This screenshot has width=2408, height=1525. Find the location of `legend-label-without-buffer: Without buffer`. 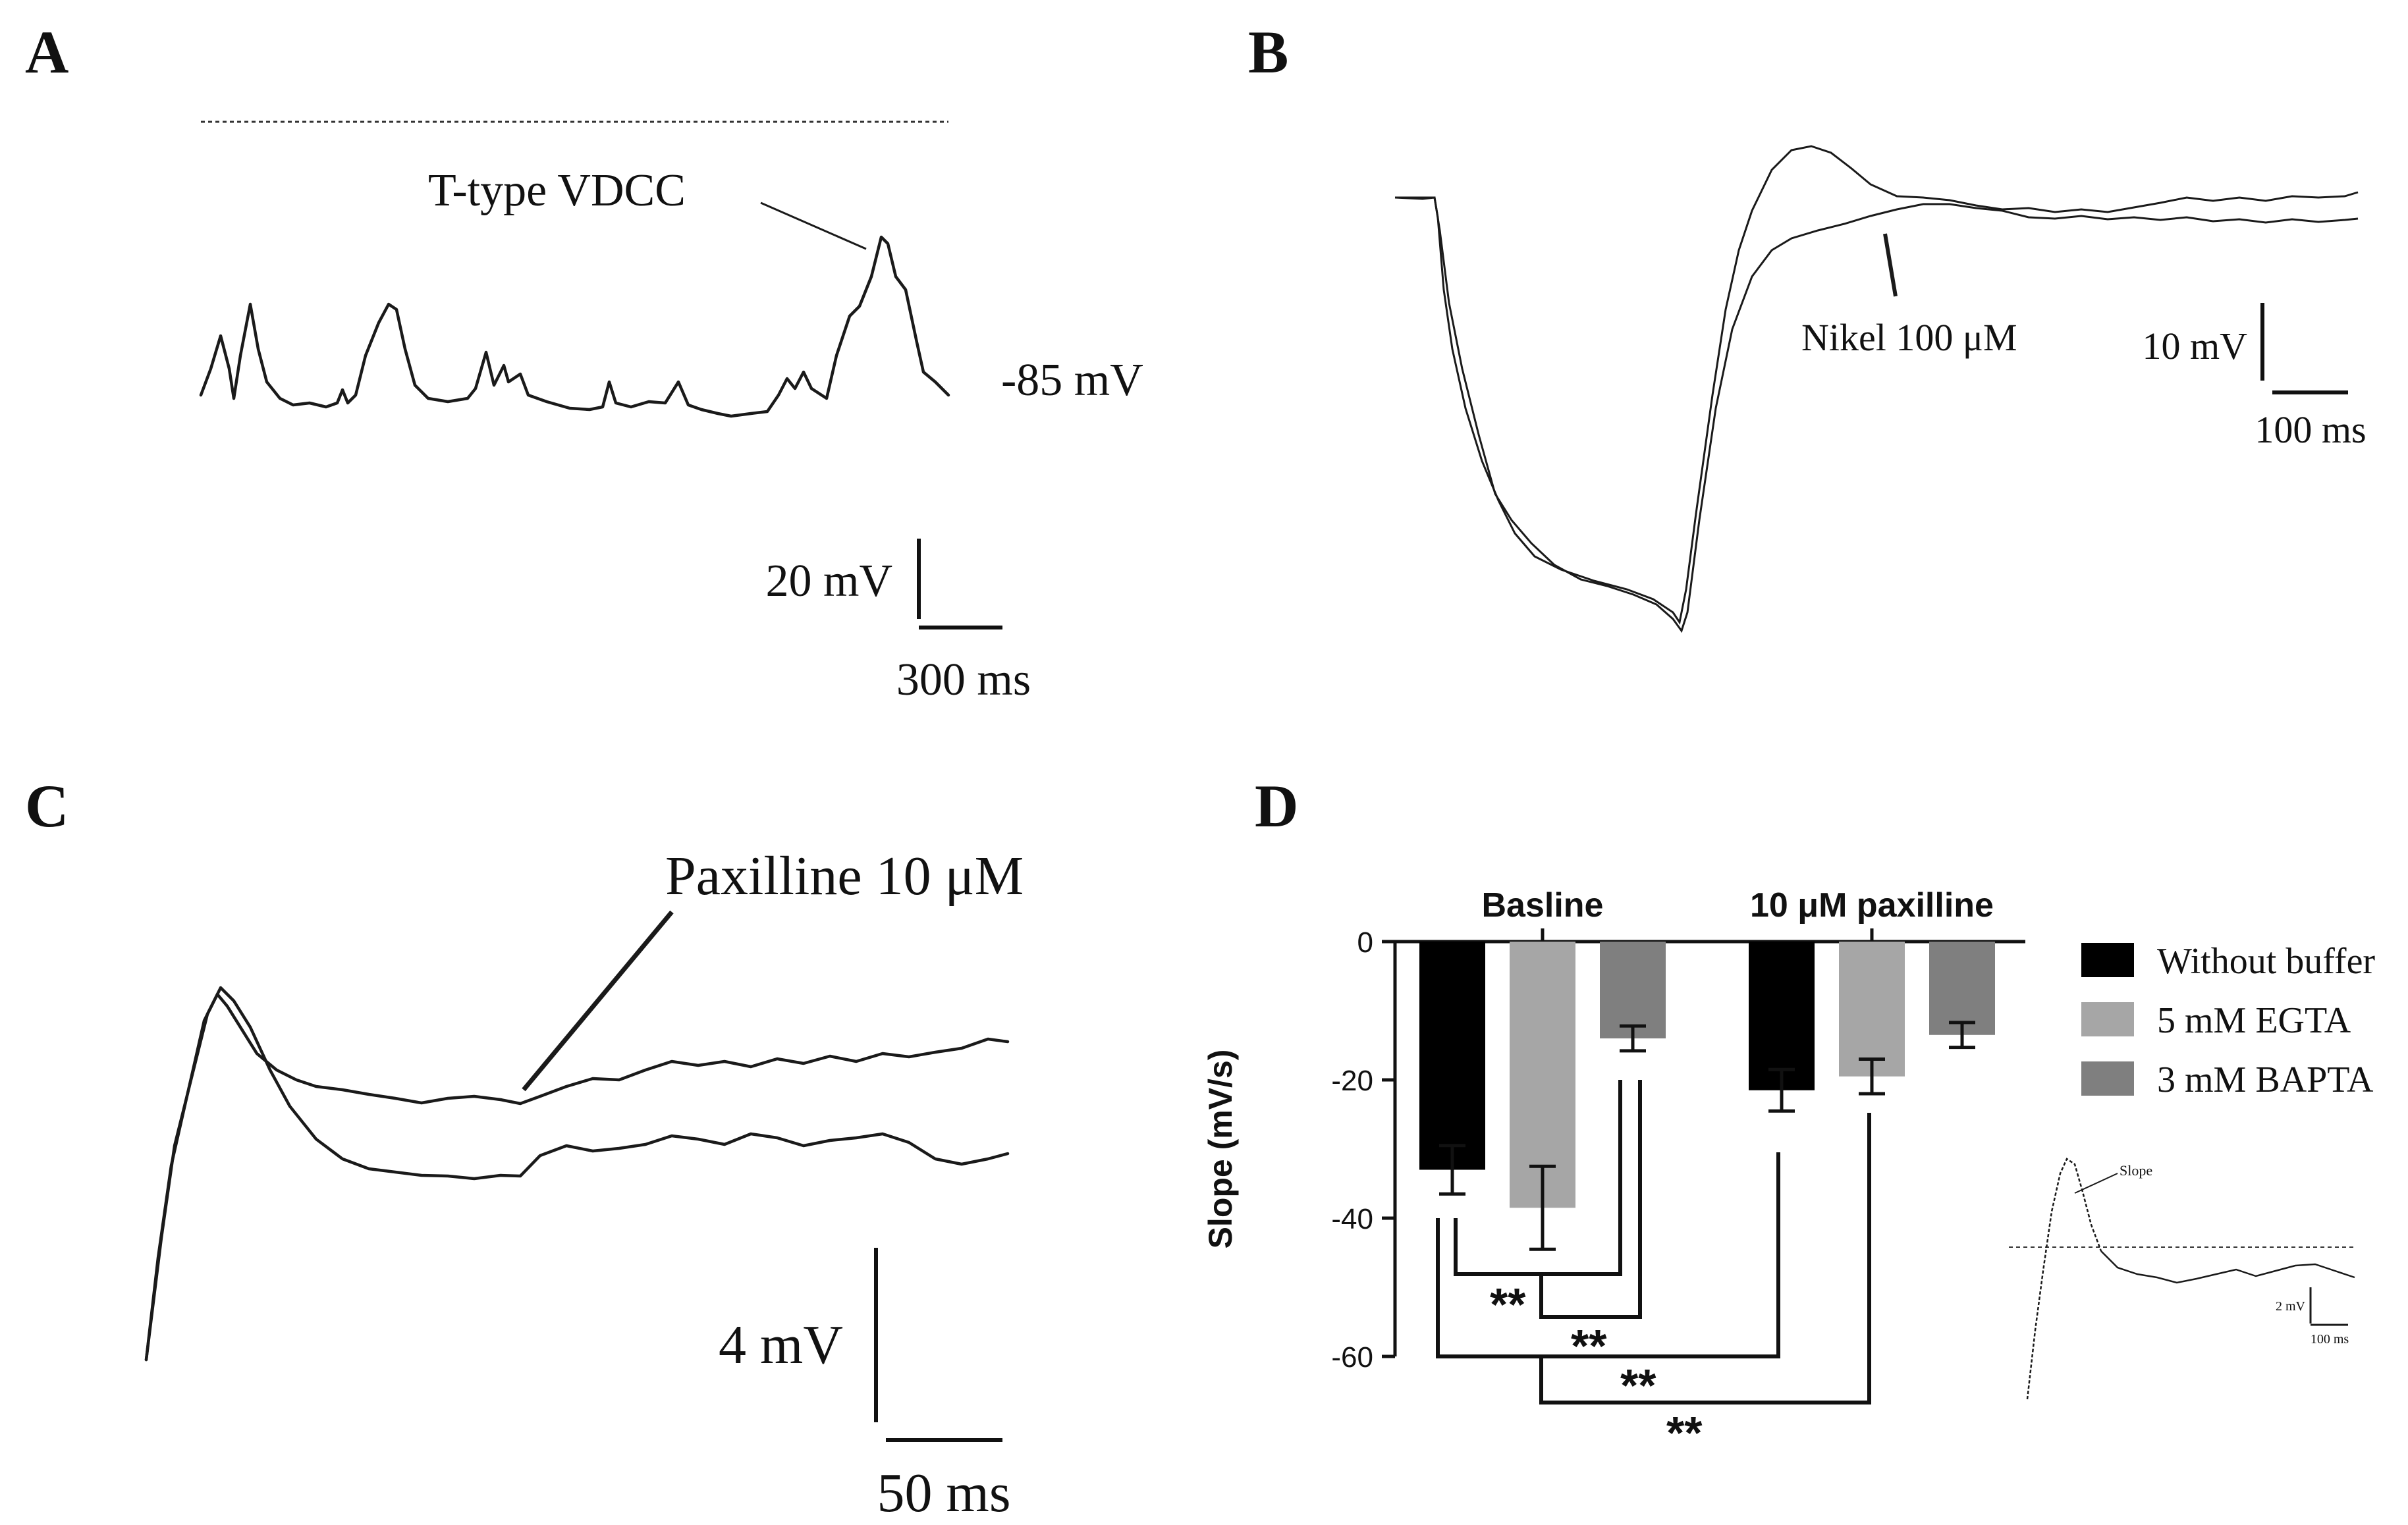

legend-label-without-buffer: Without buffer is located at coordinates (2266, 961).